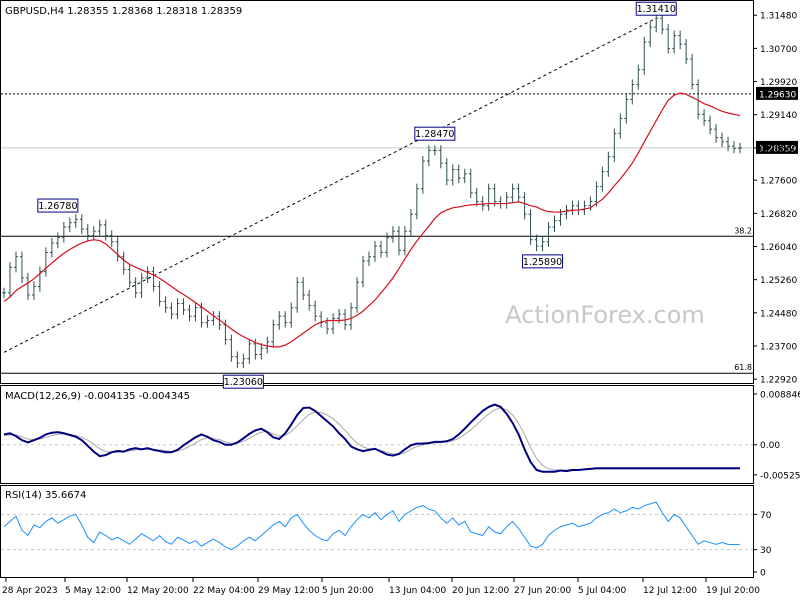 This screenshot has width=800, height=600. Describe the element at coordinates (45, 495) in the screenshot. I see `rsi-title: RSI(14) 35.6674` at that location.